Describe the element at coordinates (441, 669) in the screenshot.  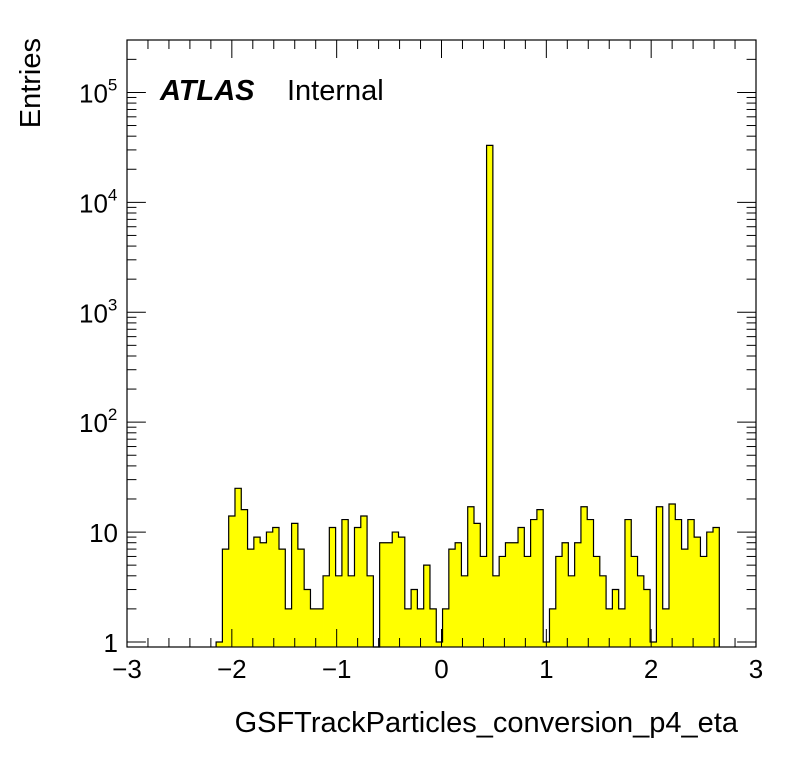
I see `x-tick-label: 0` at that location.